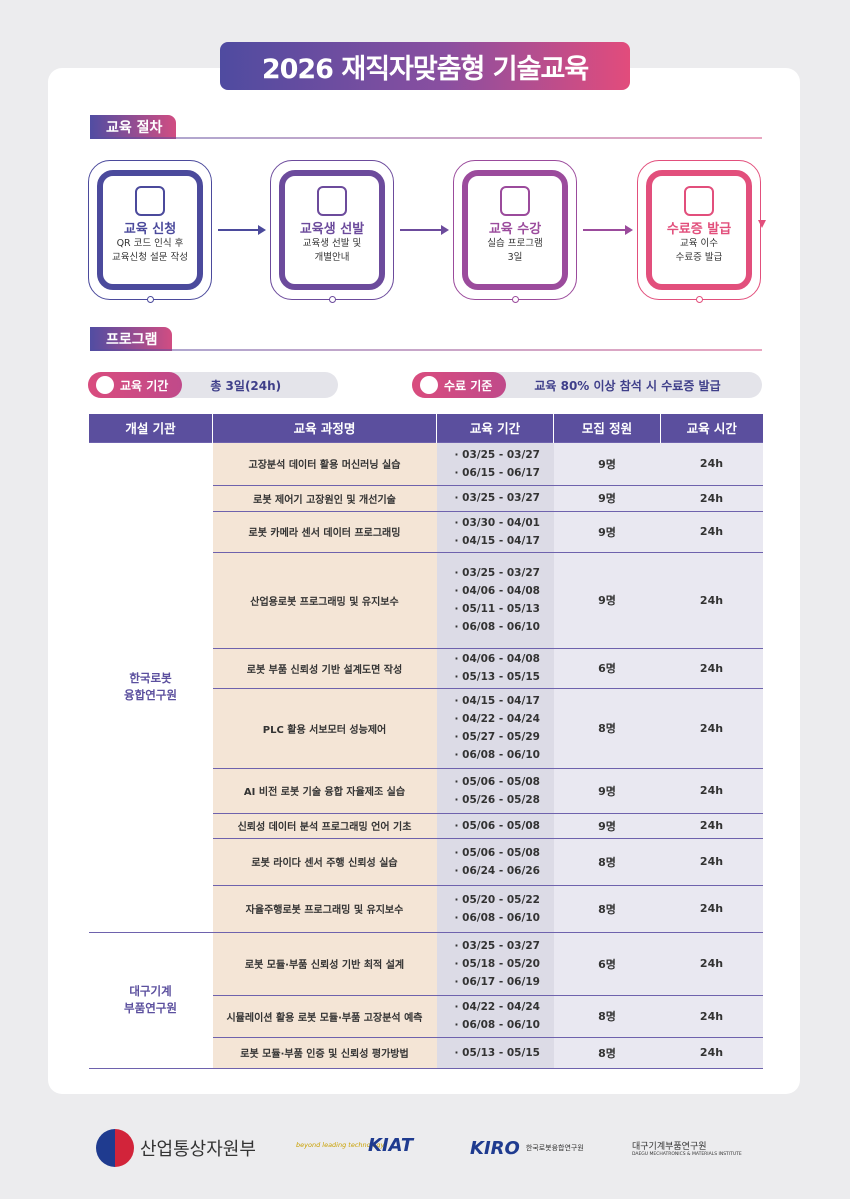 This screenshot has height=1199, width=850. I want to click on logo-text: KIRO, so click(495, 1148).